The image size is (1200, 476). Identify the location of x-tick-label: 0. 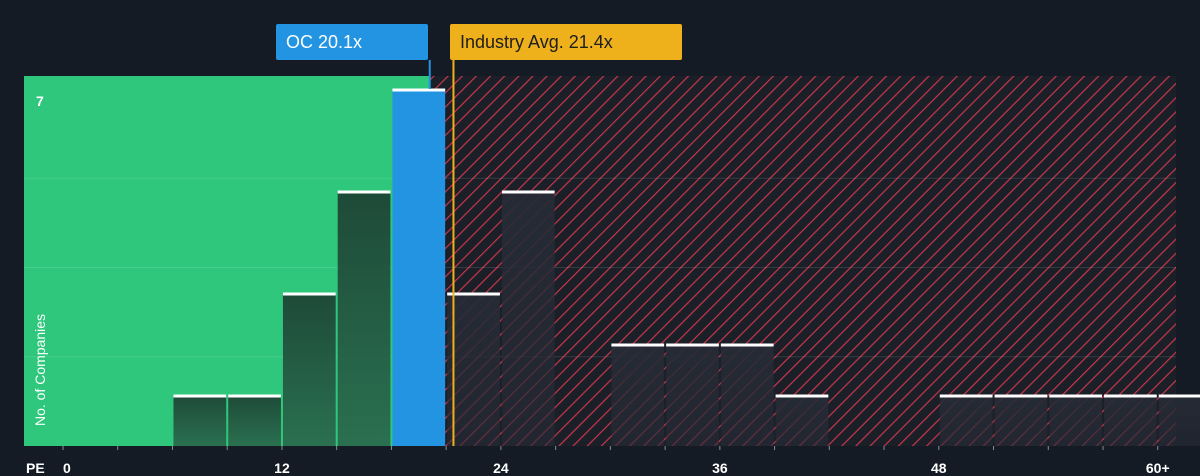
(67, 468).